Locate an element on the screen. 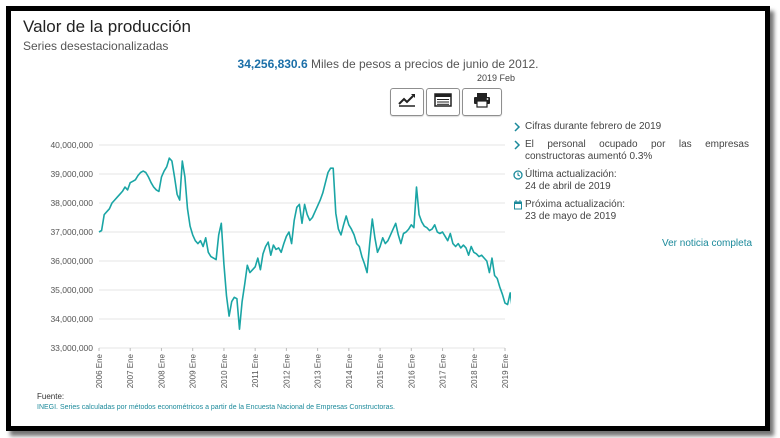  y-tick-label: 35,000,000 is located at coordinates (71, 290).